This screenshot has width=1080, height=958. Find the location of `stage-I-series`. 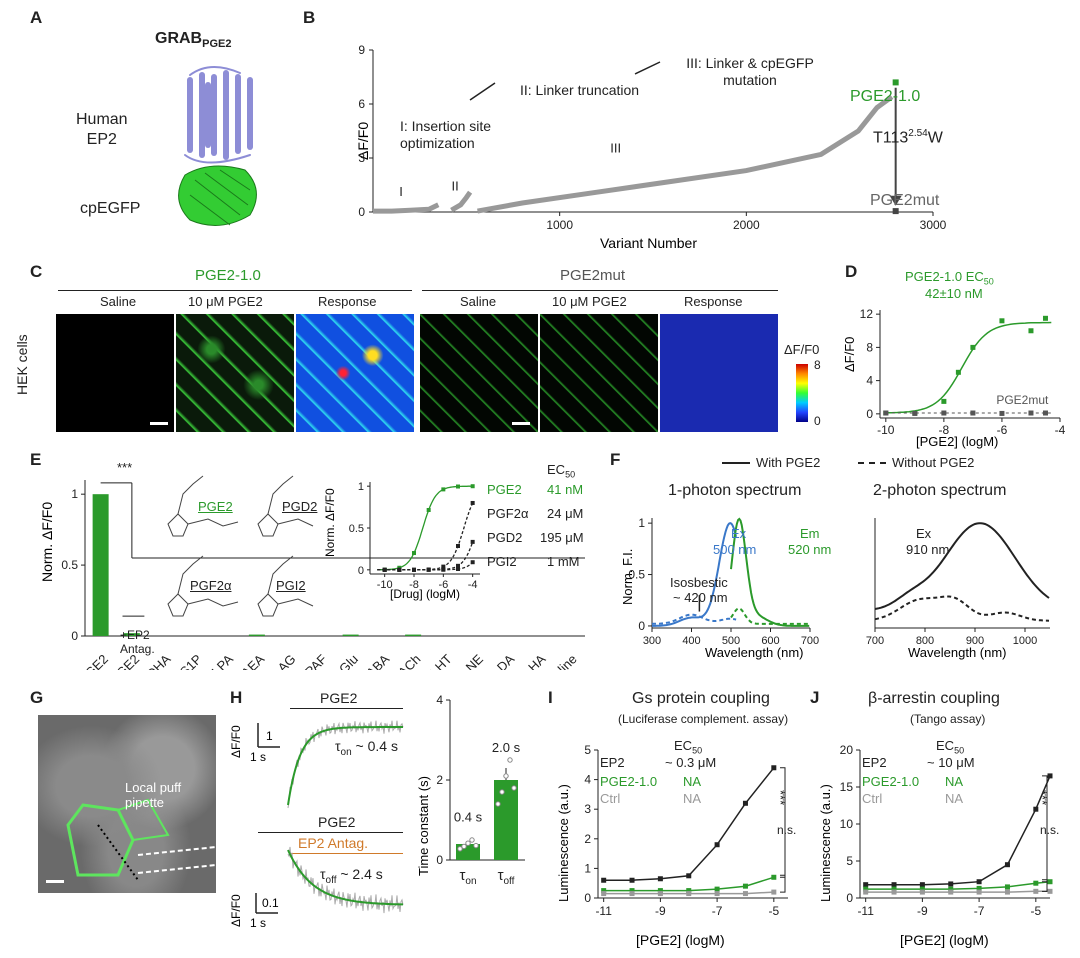

stage-I-series is located at coordinates (406, 208).